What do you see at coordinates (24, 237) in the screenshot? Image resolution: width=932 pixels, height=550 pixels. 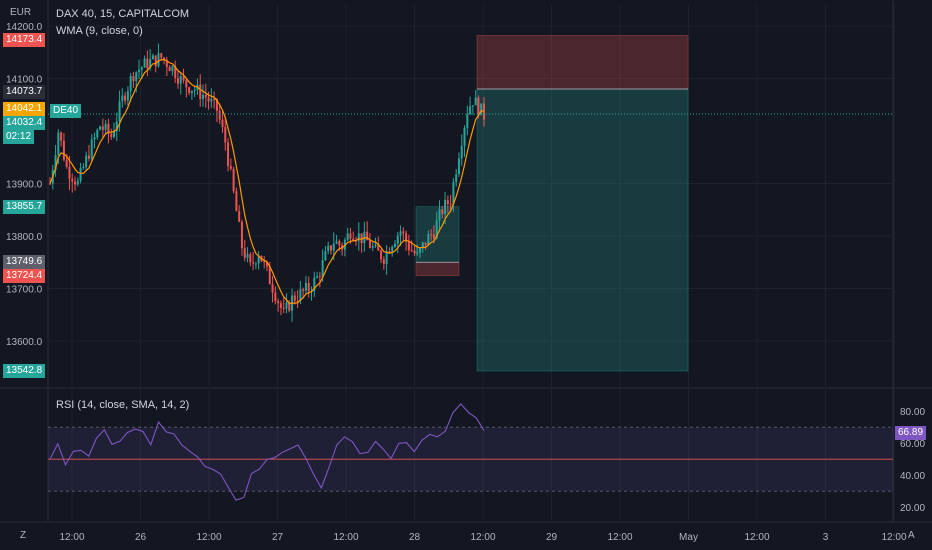 I see `price-tick-label: 13800.0` at bounding box center [24, 237].